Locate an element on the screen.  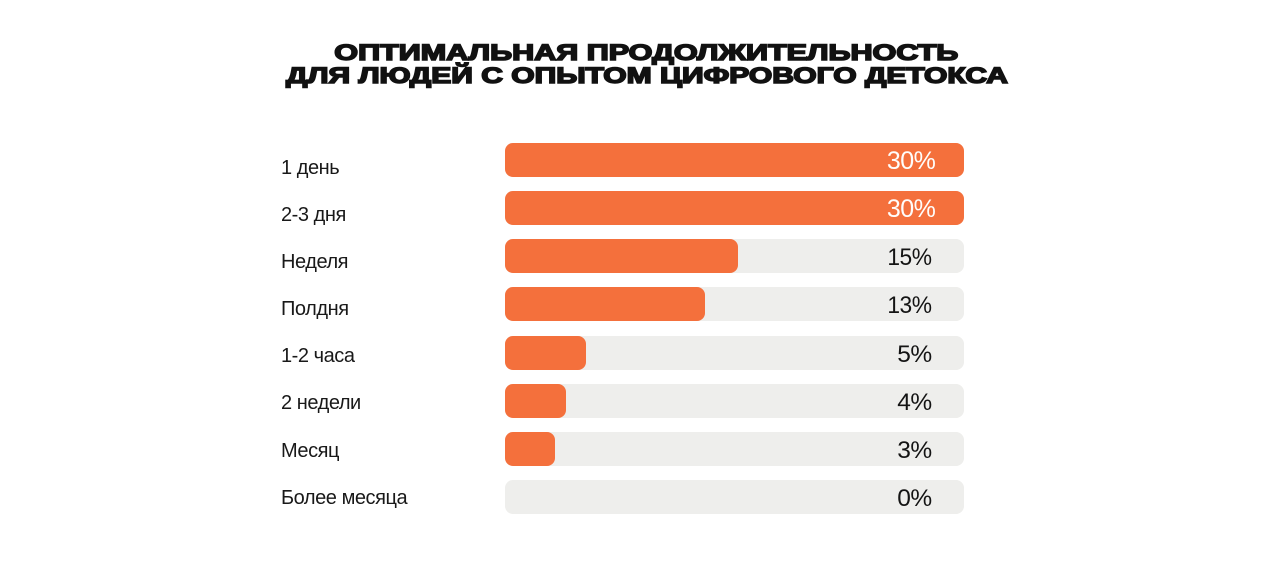
svg-text:ДЛЯ ЛЮДЕЙ С ОПЫТОМ ЦИФРОВОГО Д: ДЛЯ ЛЮДЕЙ С ОПЫТОМ ЦИФРОВОГО ДЕТОКСА is located at coordinates (647, 75).